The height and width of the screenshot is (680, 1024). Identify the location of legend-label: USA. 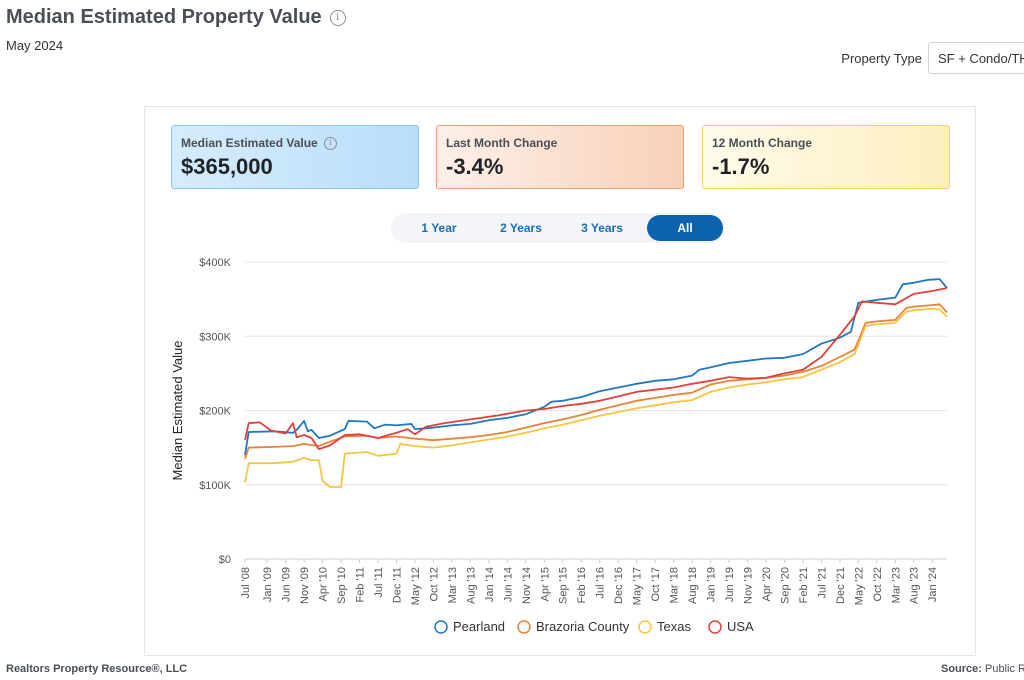
(740, 626).